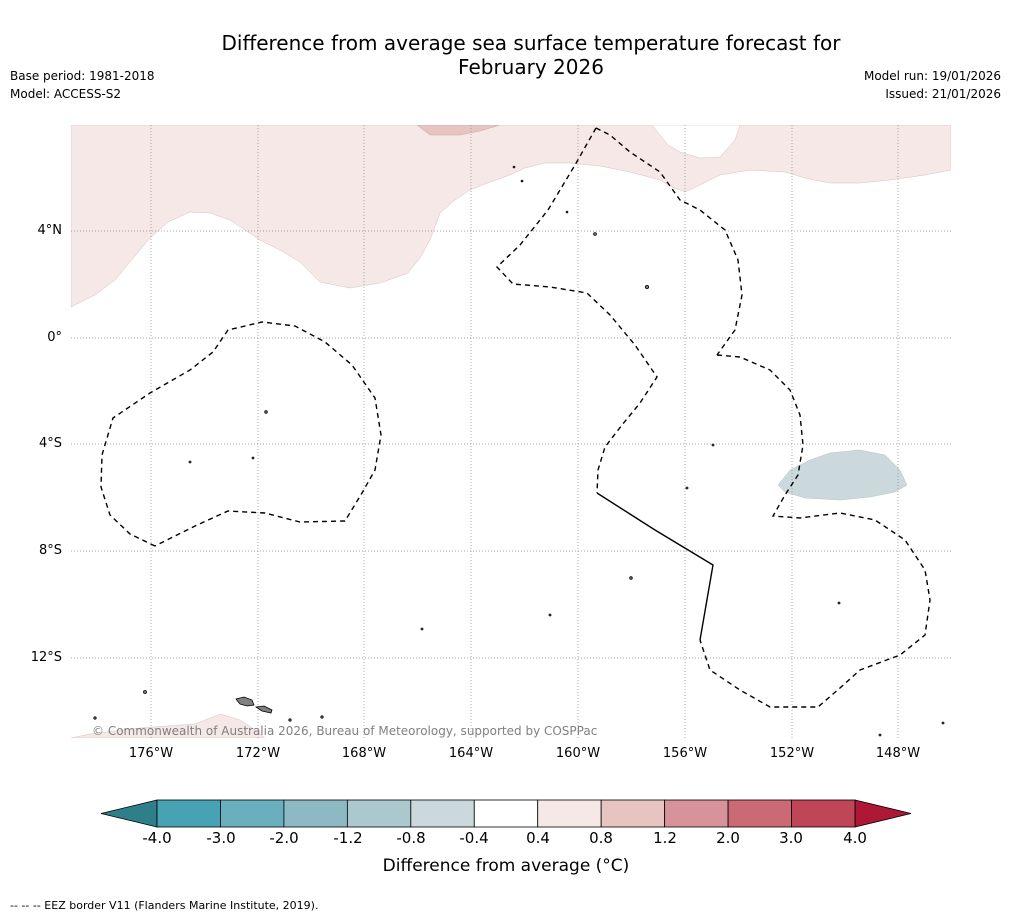 This screenshot has width=1011, height=919. Describe the element at coordinates (364, 753) in the screenshot. I see `lon-tick-168w: 168°W` at that location.